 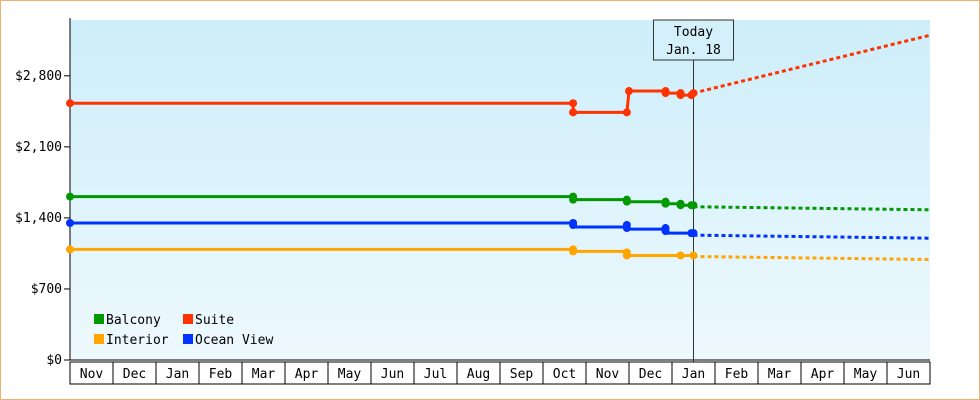 What do you see at coordinates (693, 32) in the screenshot?
I see `today-label: Today` at bounding box center [693, 32].